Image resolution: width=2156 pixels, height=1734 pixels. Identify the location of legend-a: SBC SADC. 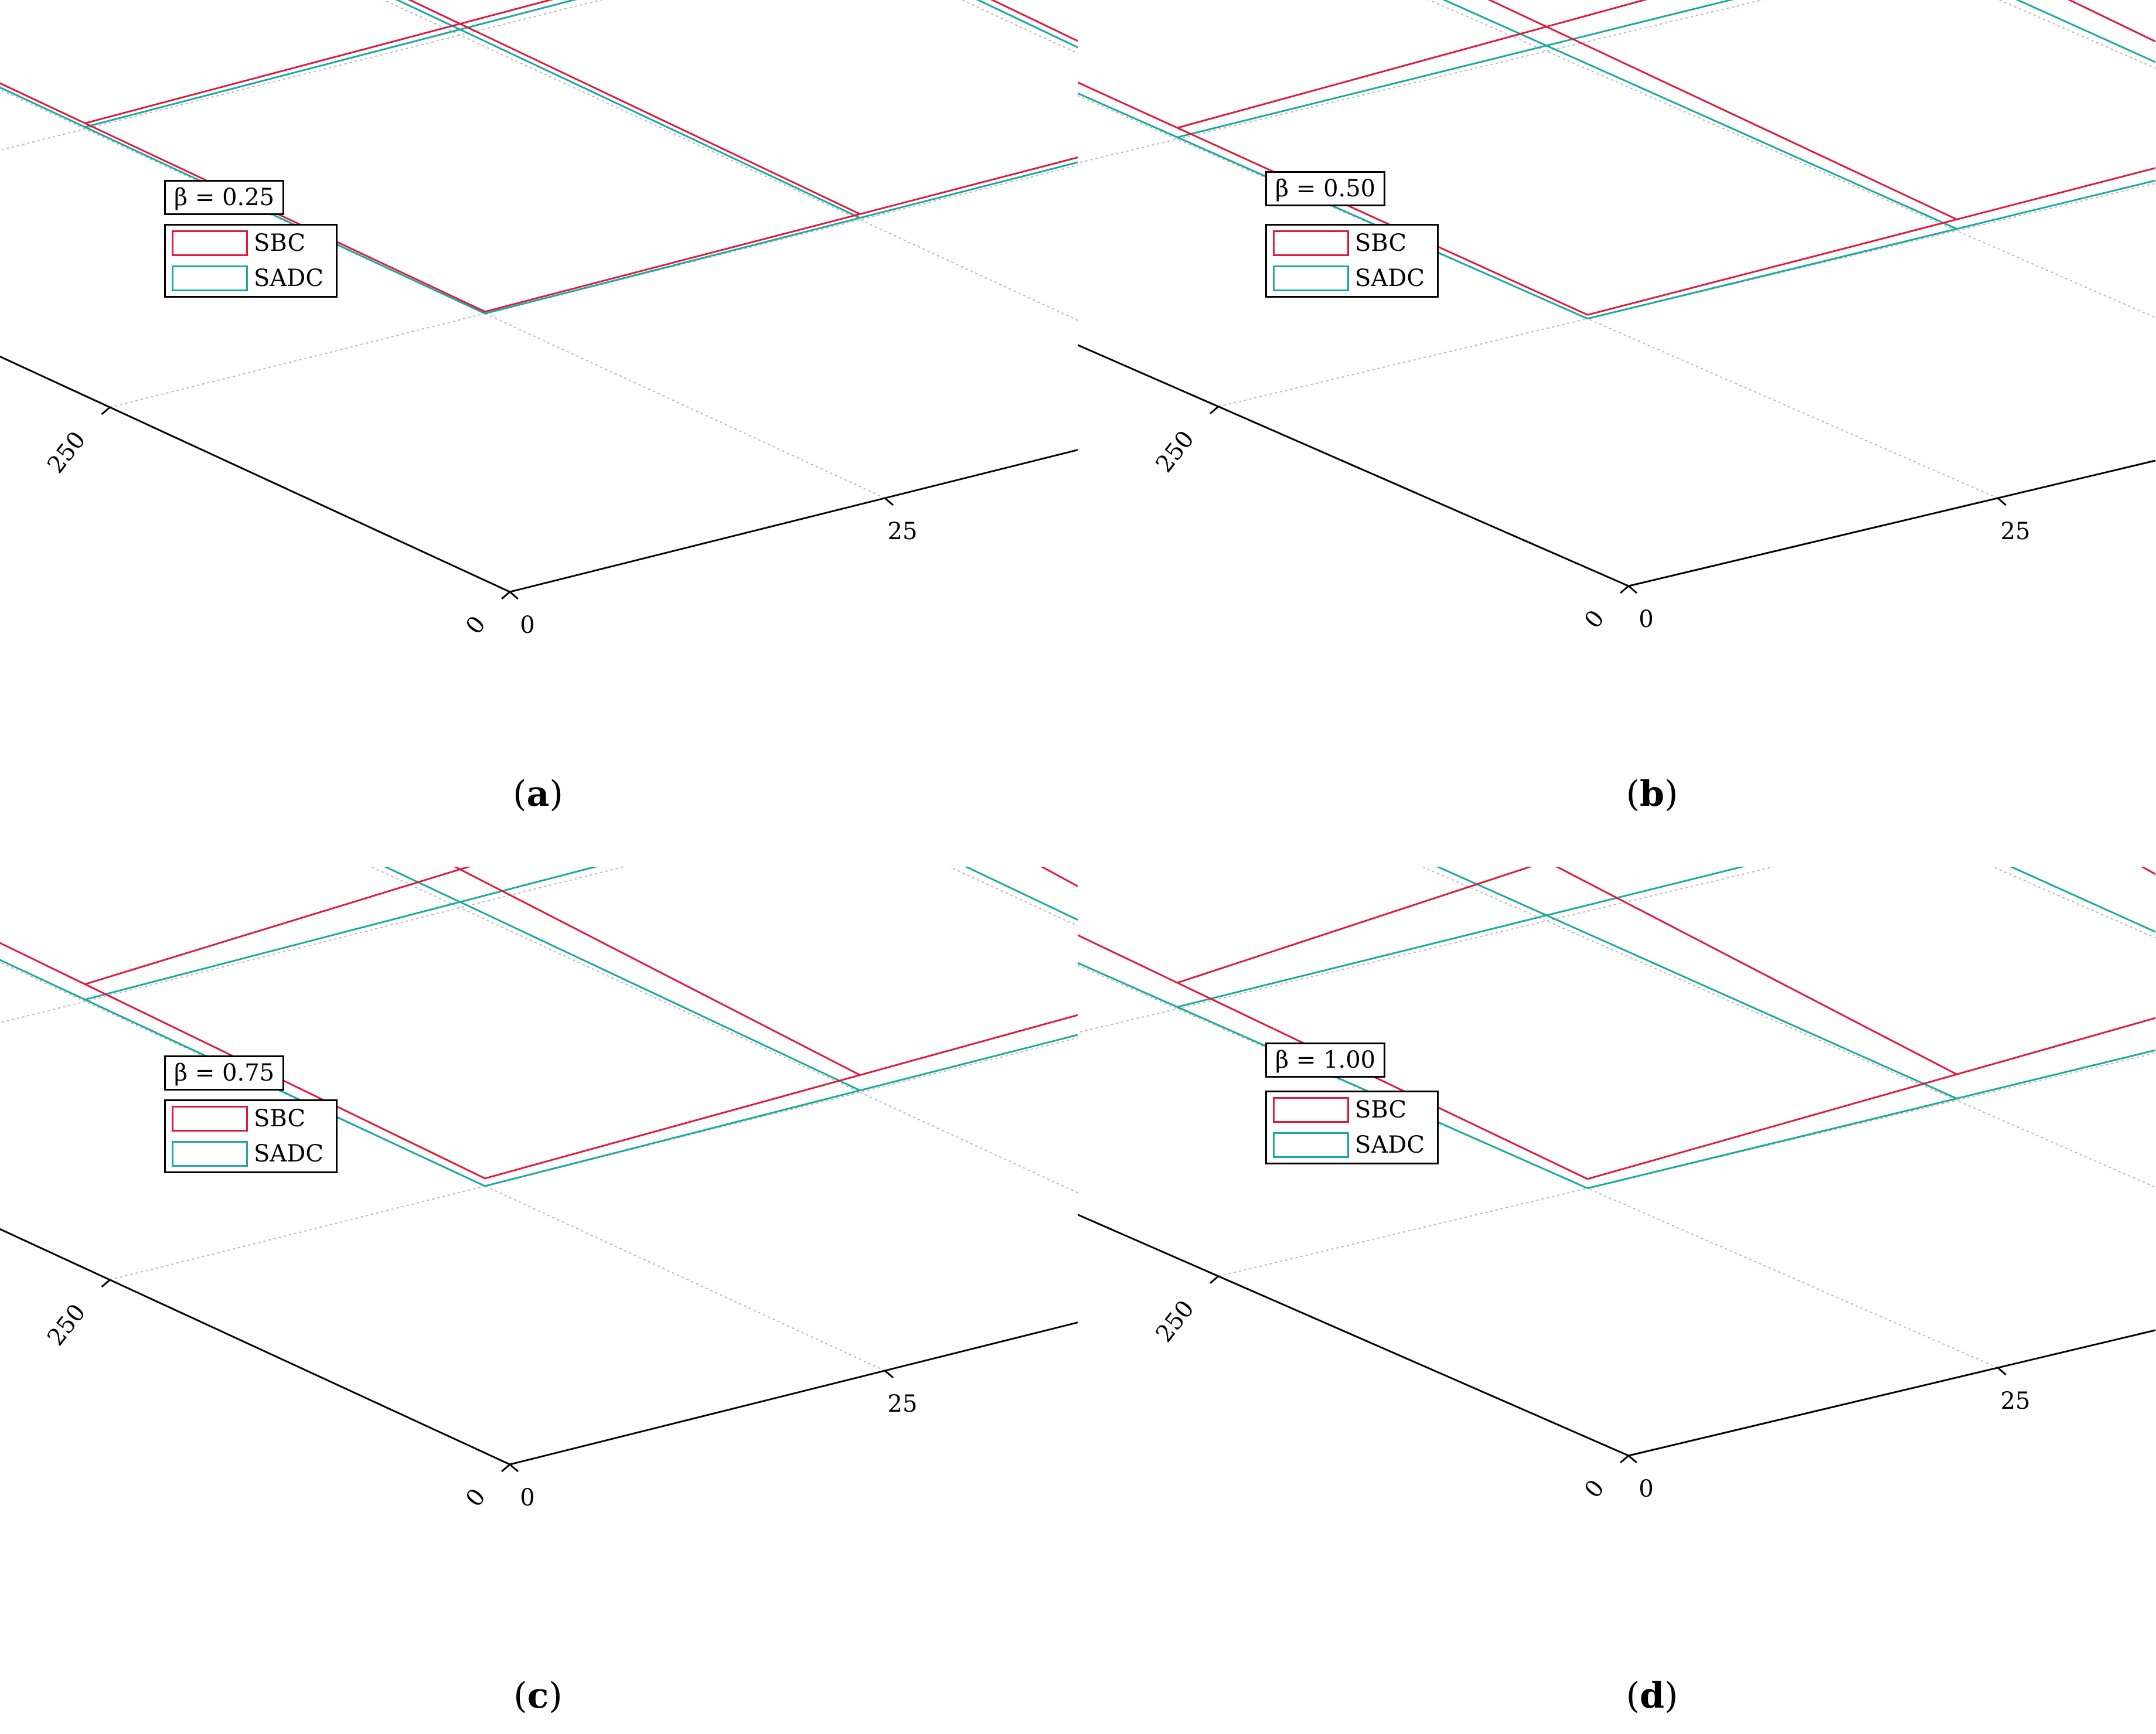
(251, 261).